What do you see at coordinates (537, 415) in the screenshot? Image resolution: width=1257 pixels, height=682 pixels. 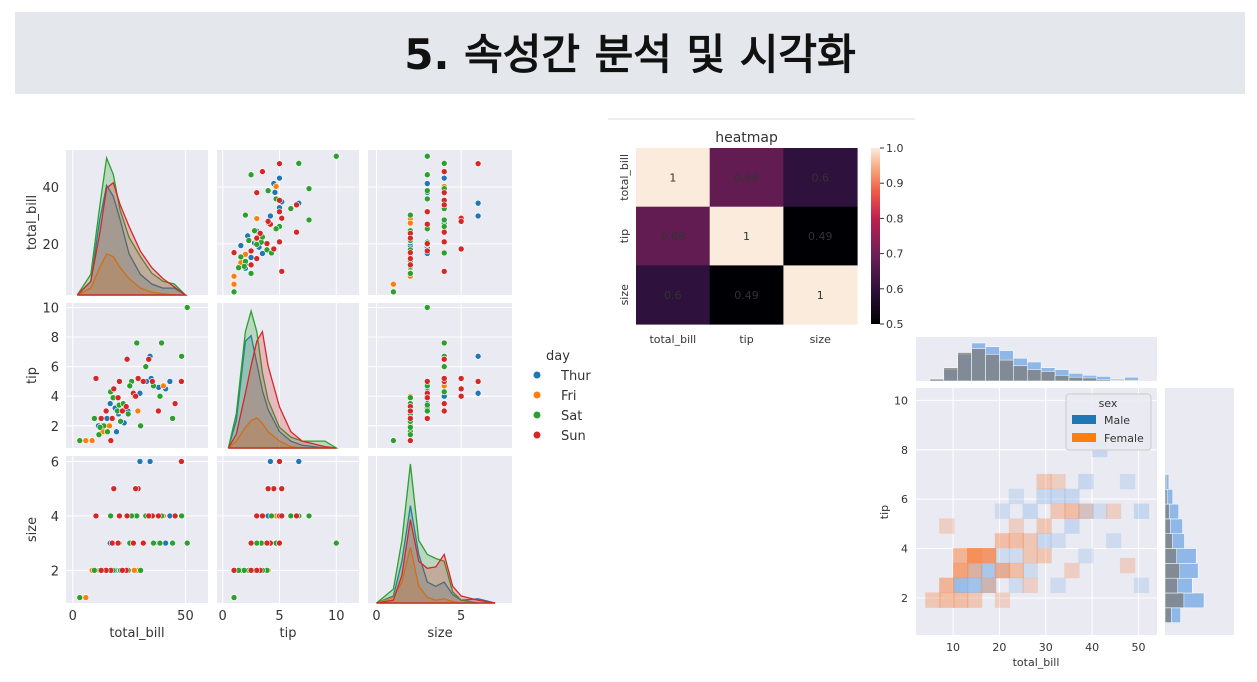 I see `legend-marker-sat` at bounding box center [537, 415].